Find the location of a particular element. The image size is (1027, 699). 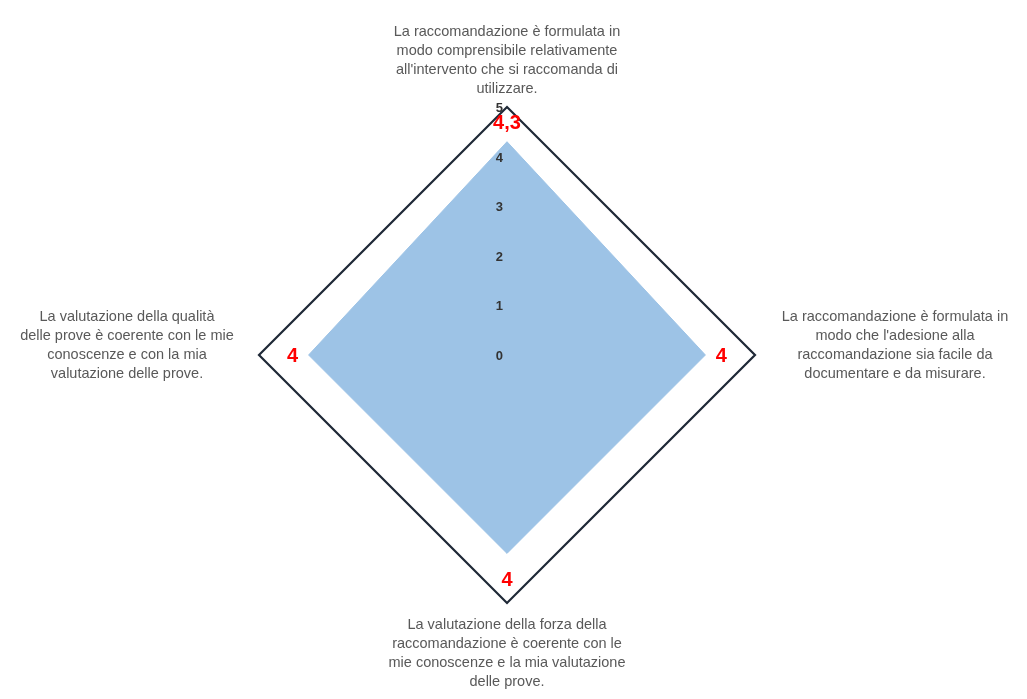

y-tick-label: 5 is located at coordinates (499, 107).